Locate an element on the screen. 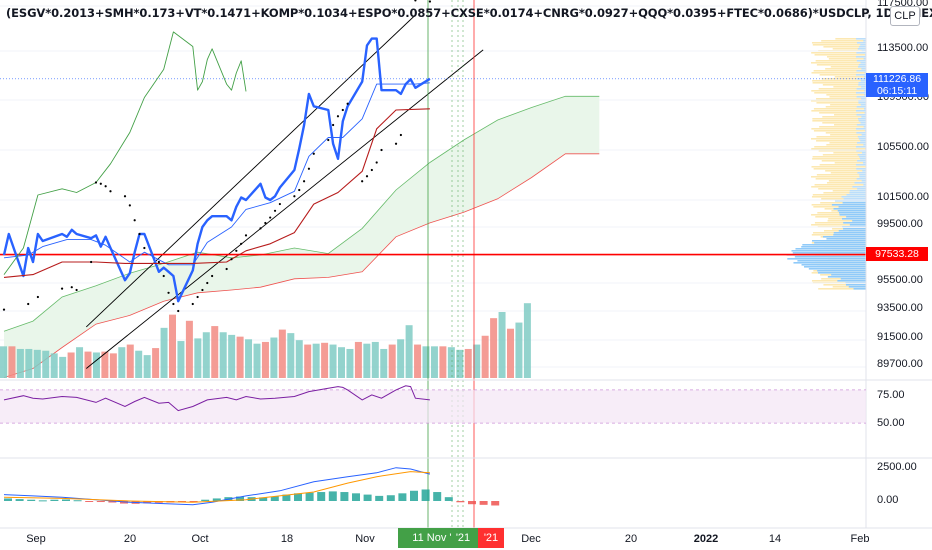 The width and height of the screenshot is (932, 550). currency-button: CLP is located at coordinates (905, 16).